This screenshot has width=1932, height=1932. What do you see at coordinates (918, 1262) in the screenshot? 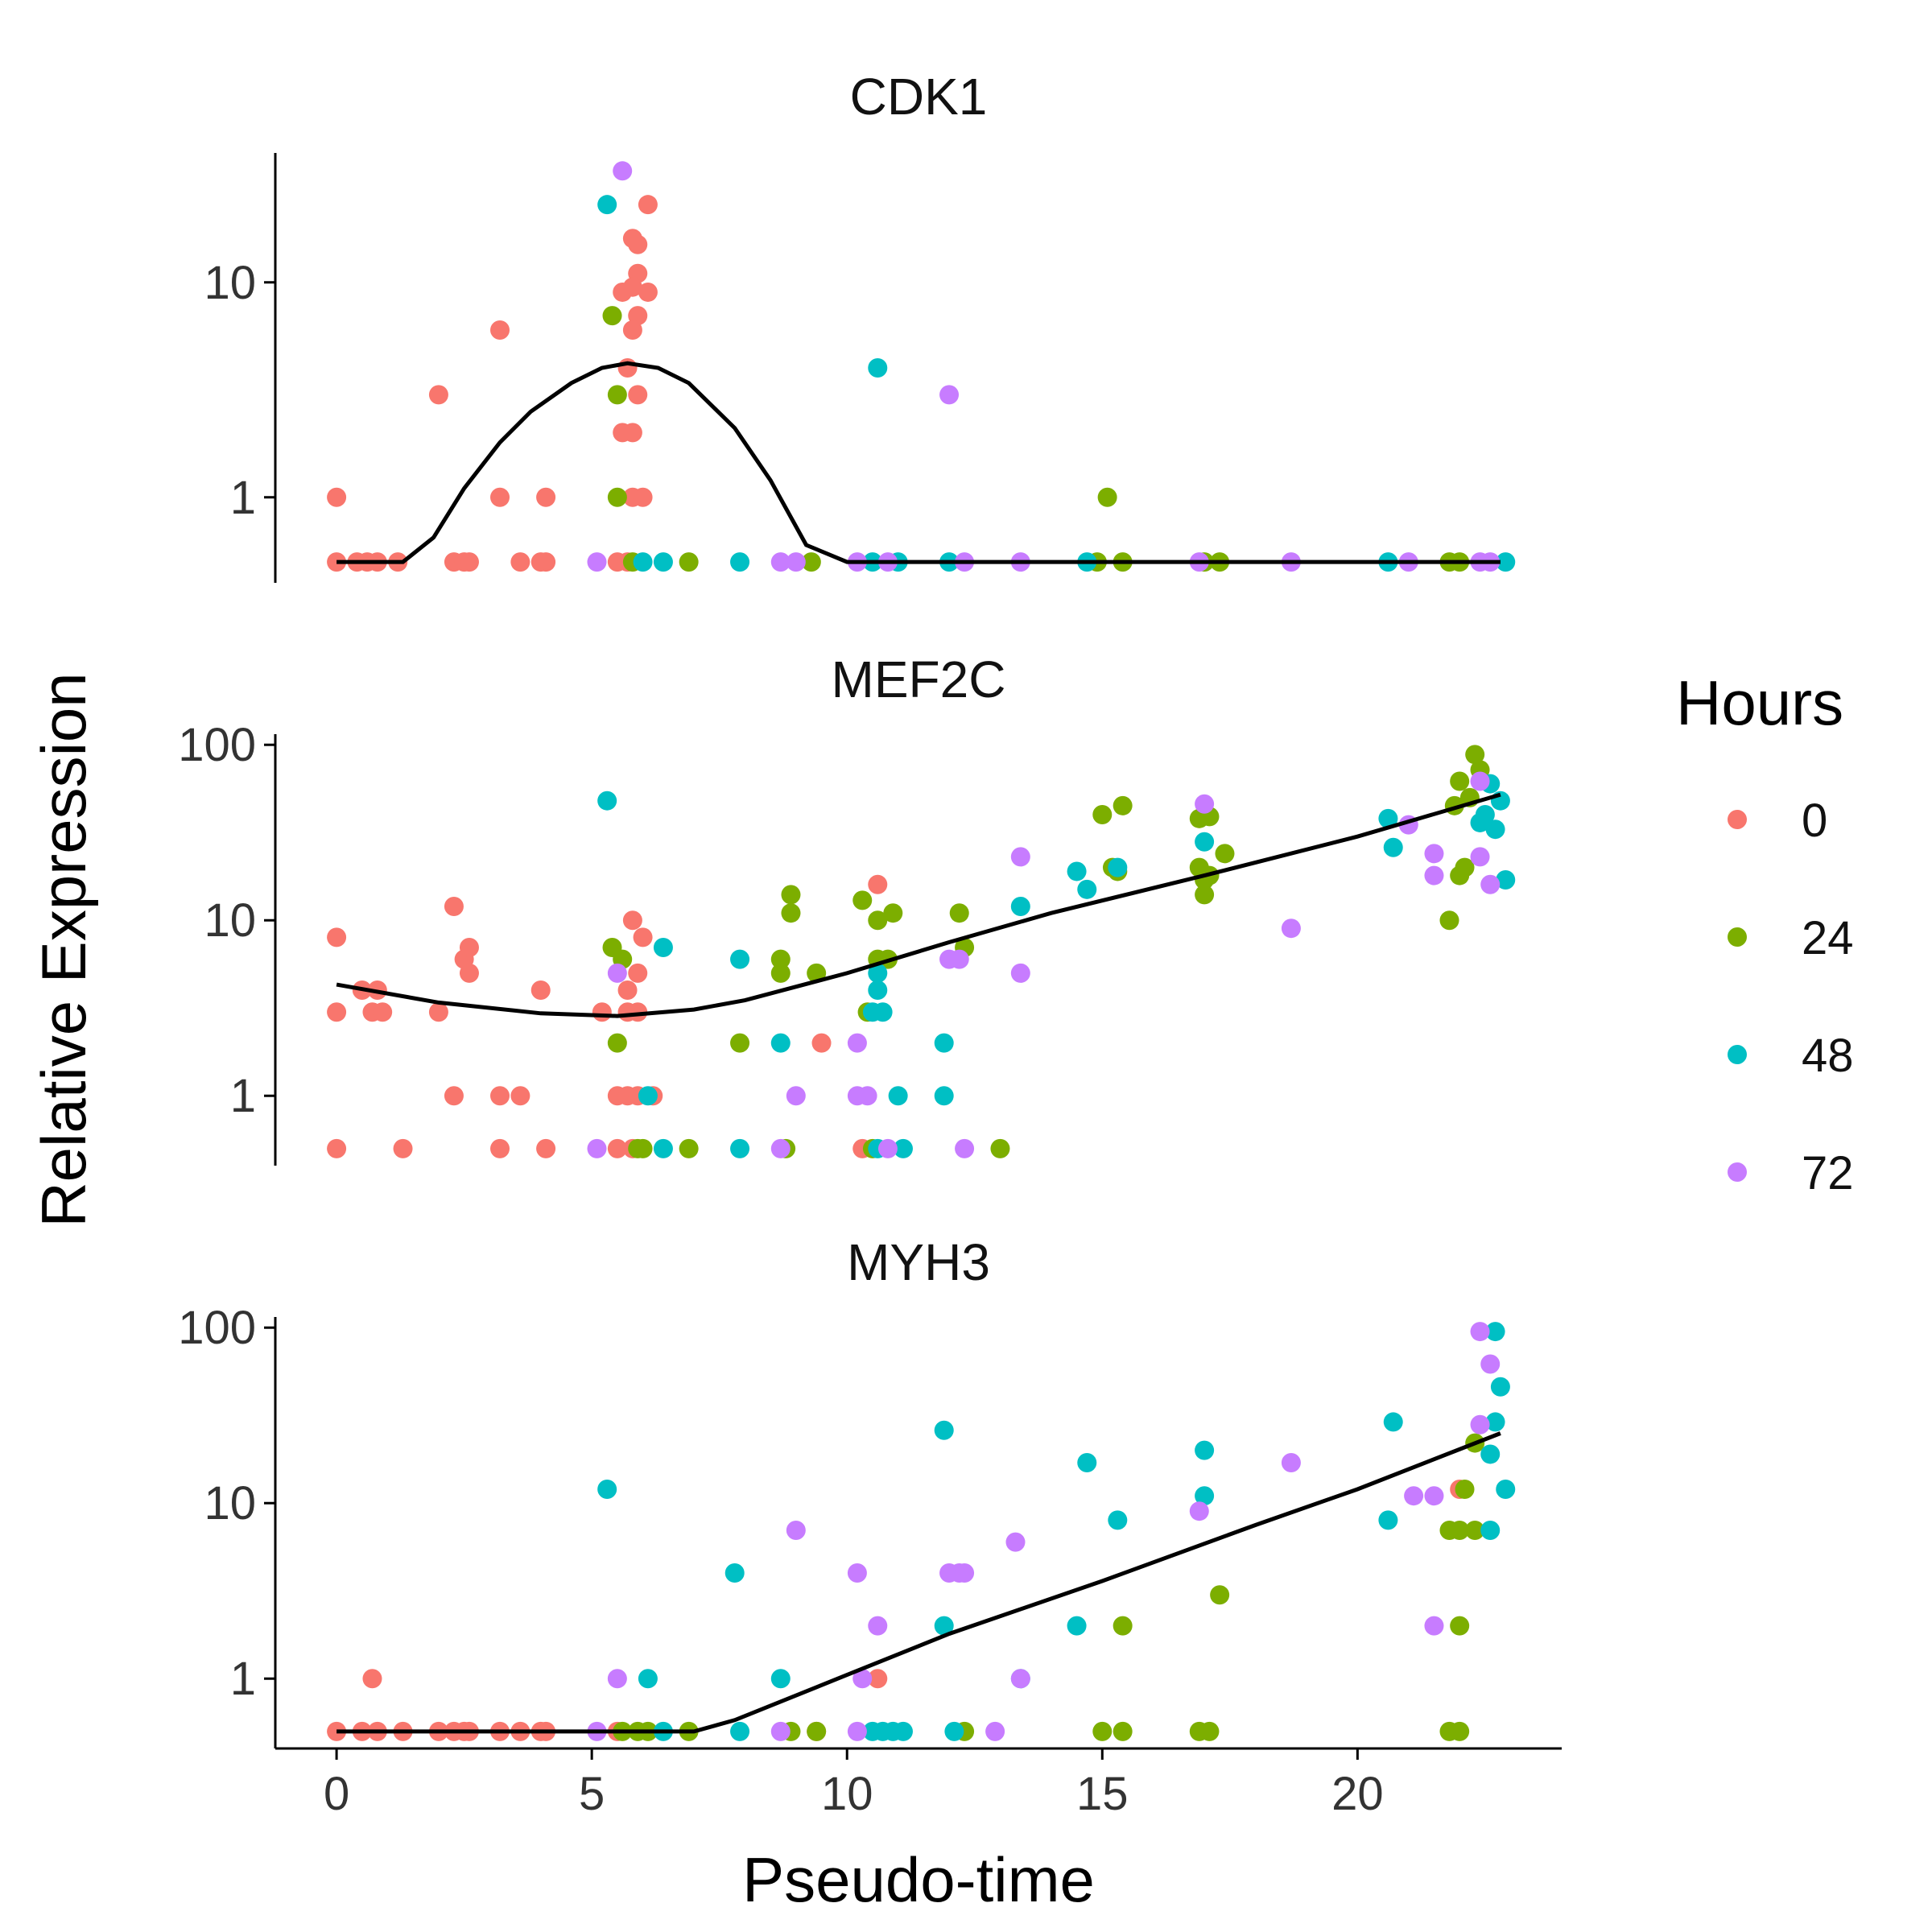
I see `panel-title: MYH3` at bounding box center [918, 1262].